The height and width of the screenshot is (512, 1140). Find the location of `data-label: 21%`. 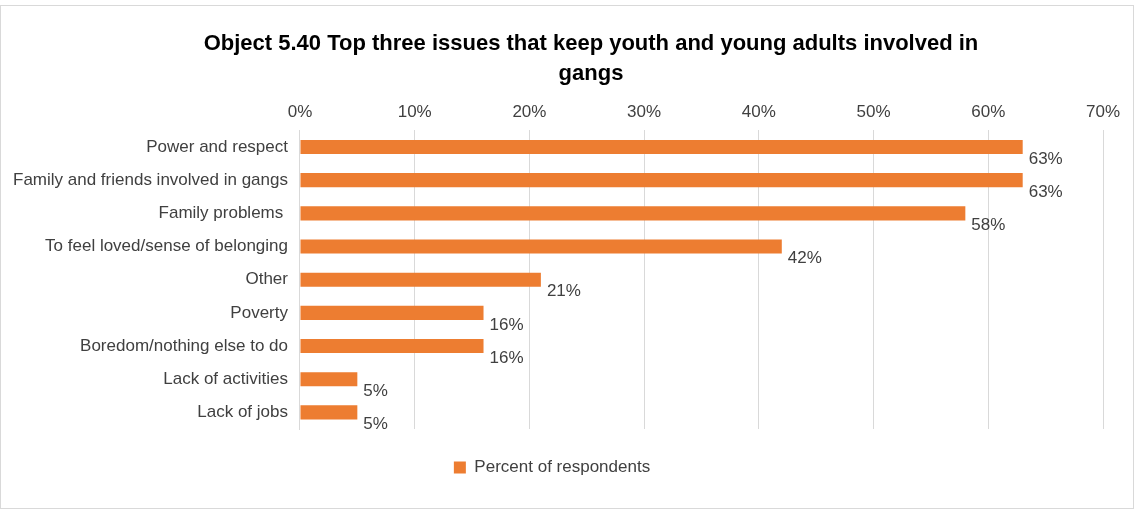

data-label: 21% is located at coordinates (563, 291).